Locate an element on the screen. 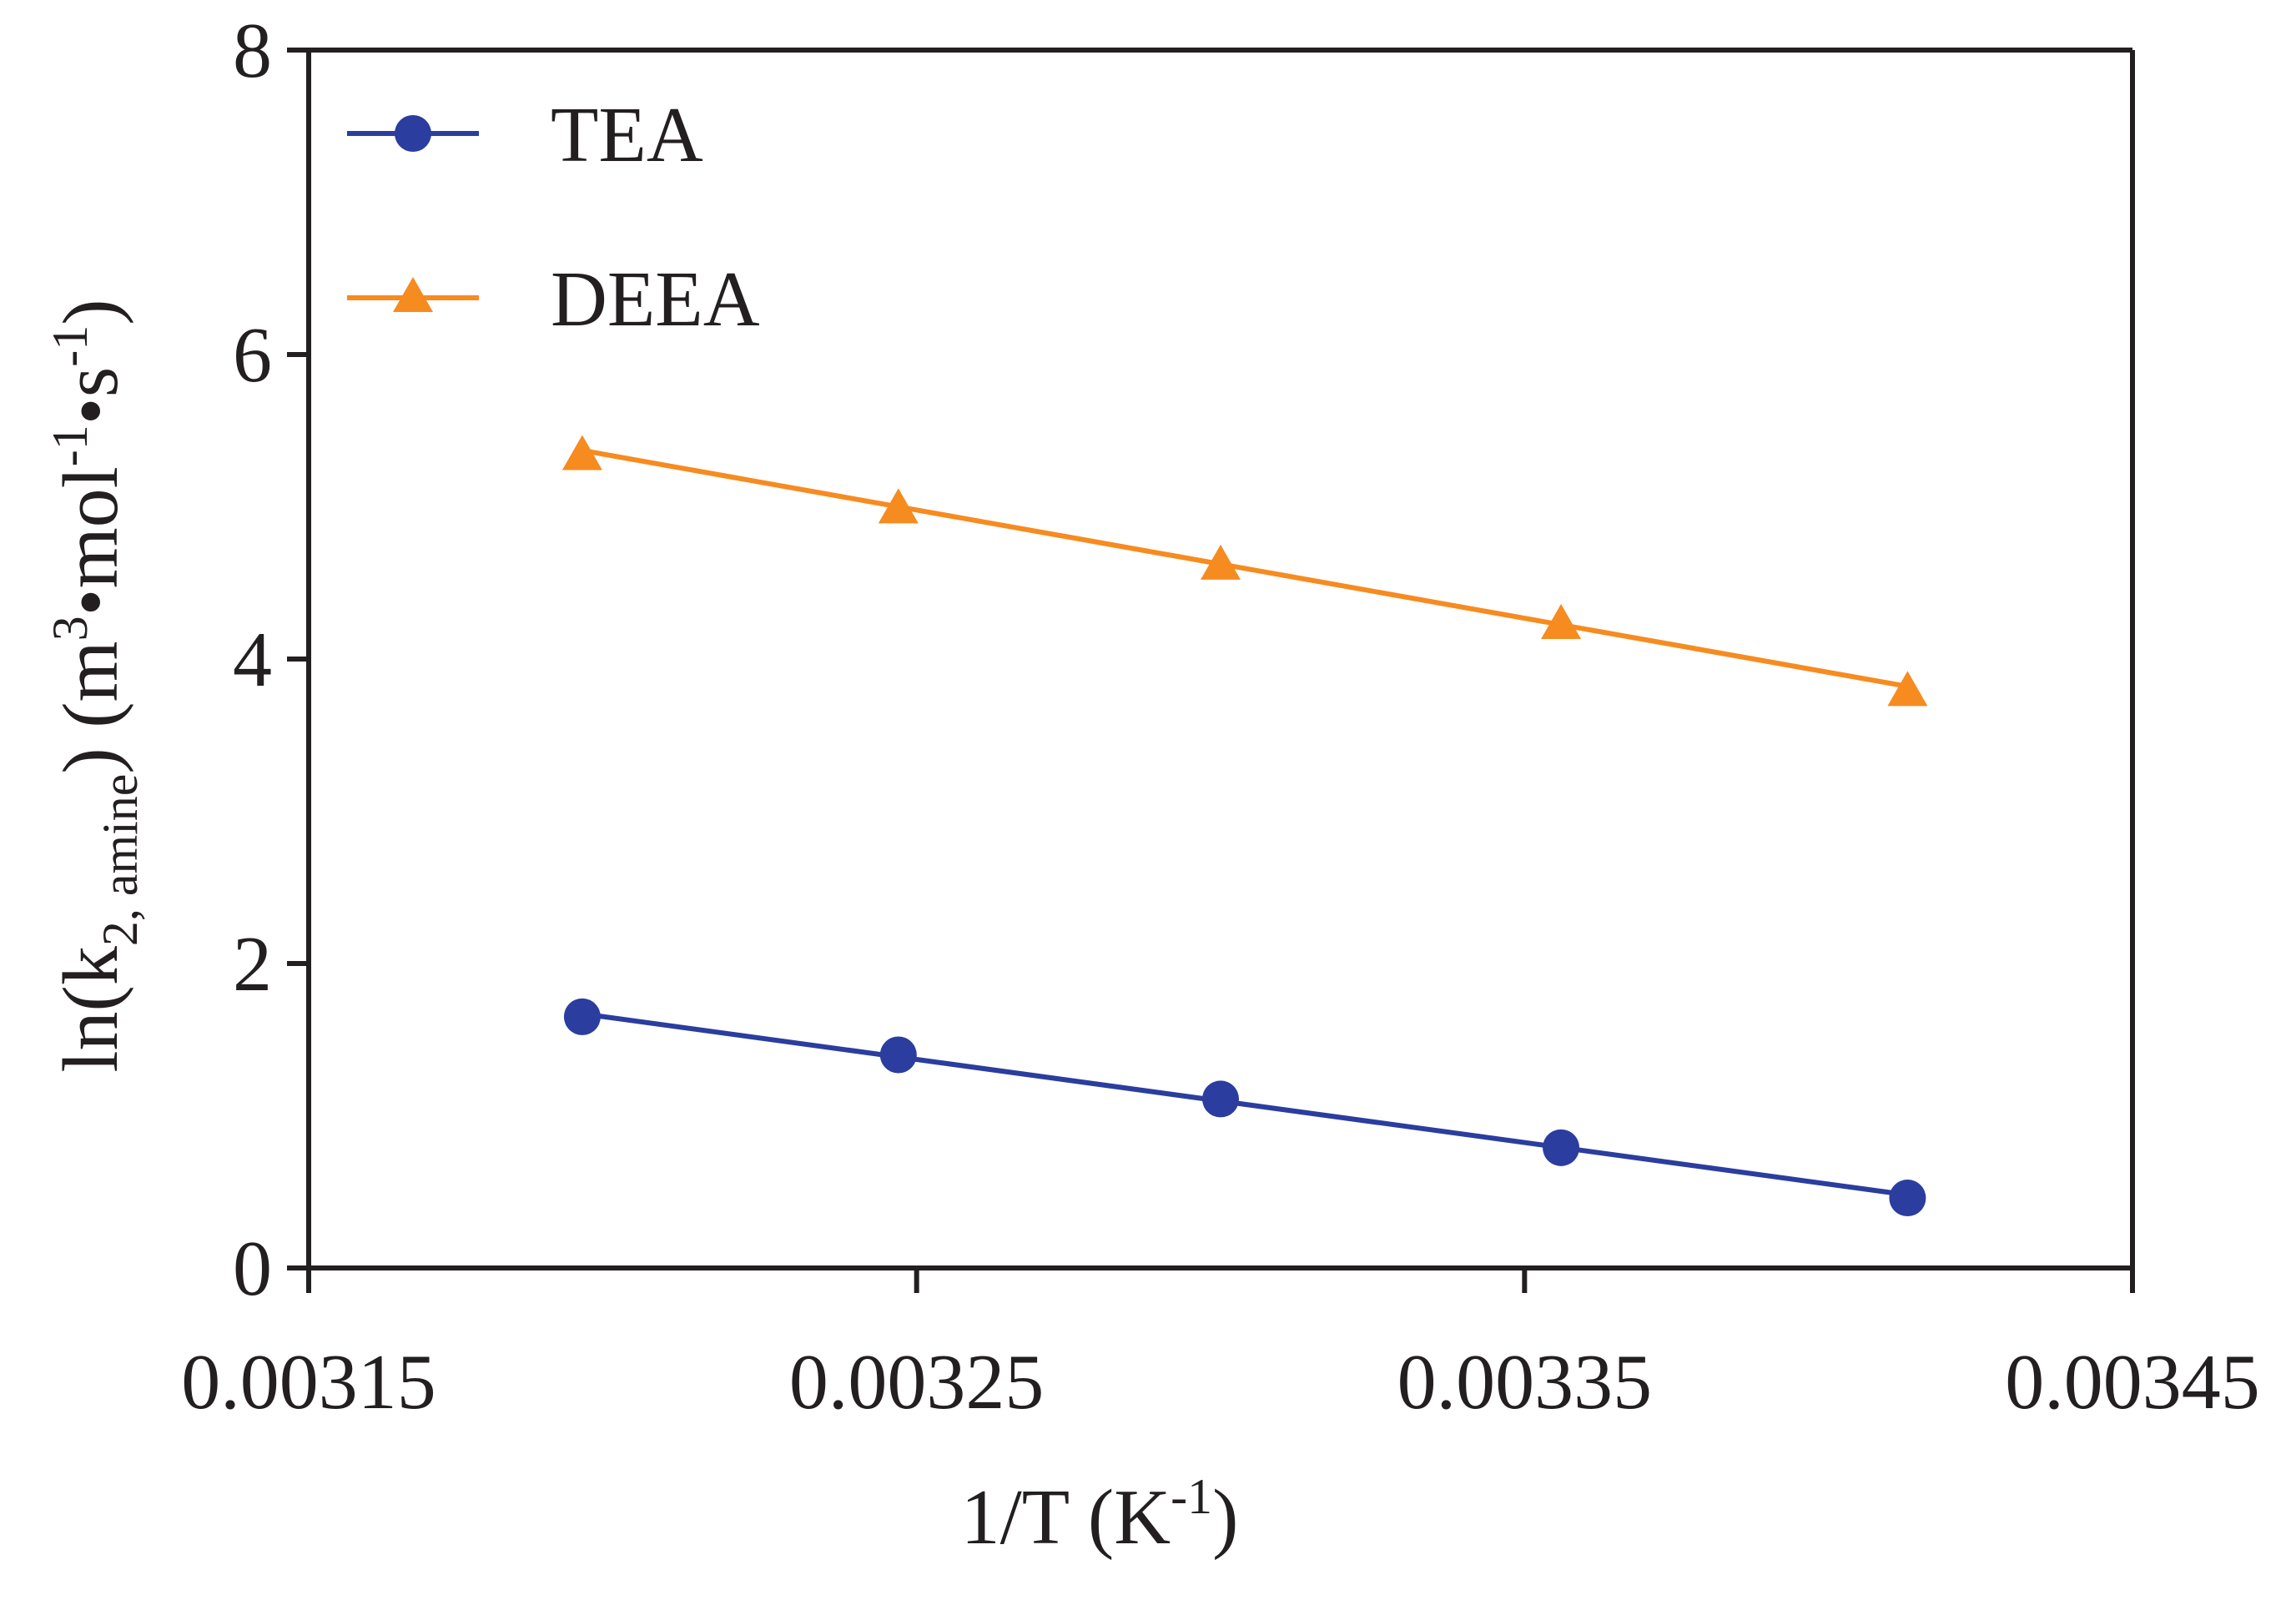 The width and height of the screenshot is (2296, 1600). y-axis-title: ln(k2, amine) (m3•mol-1•s-1) is located at coordinates (95, 685).